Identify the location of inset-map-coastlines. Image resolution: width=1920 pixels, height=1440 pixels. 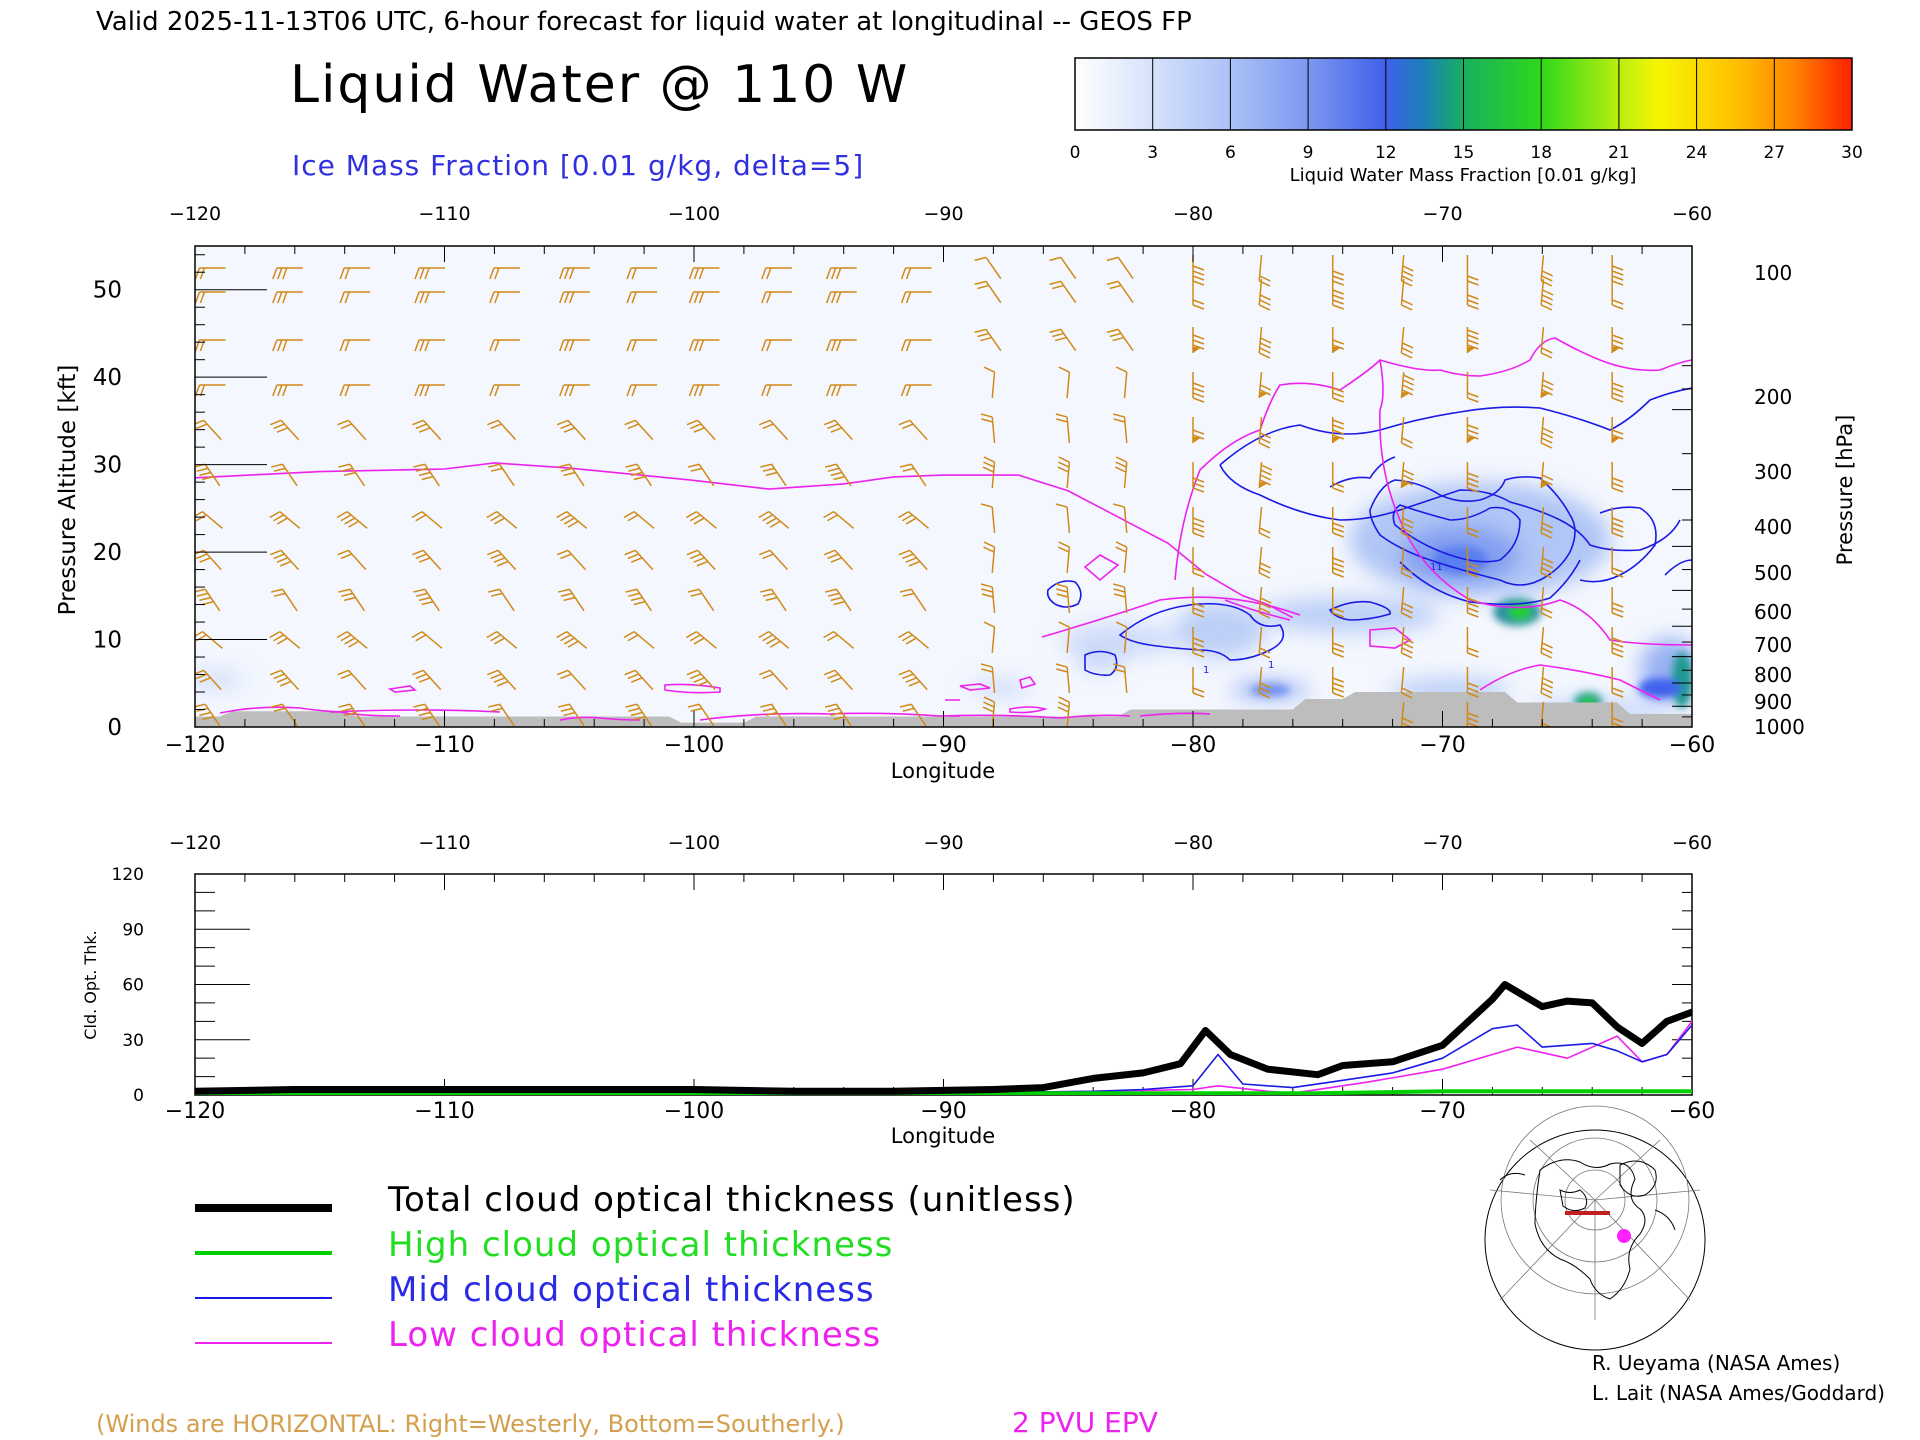
(1587, 1229).